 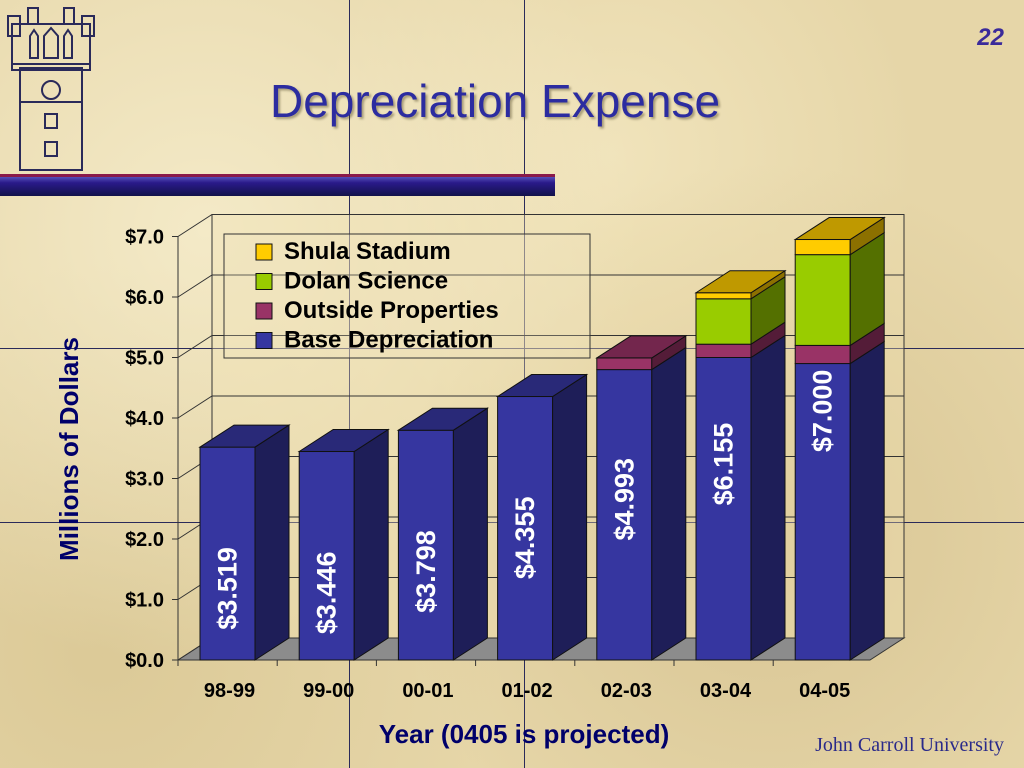 I want to click on y-tick-label: $7.0, so click(x=144, y=238).